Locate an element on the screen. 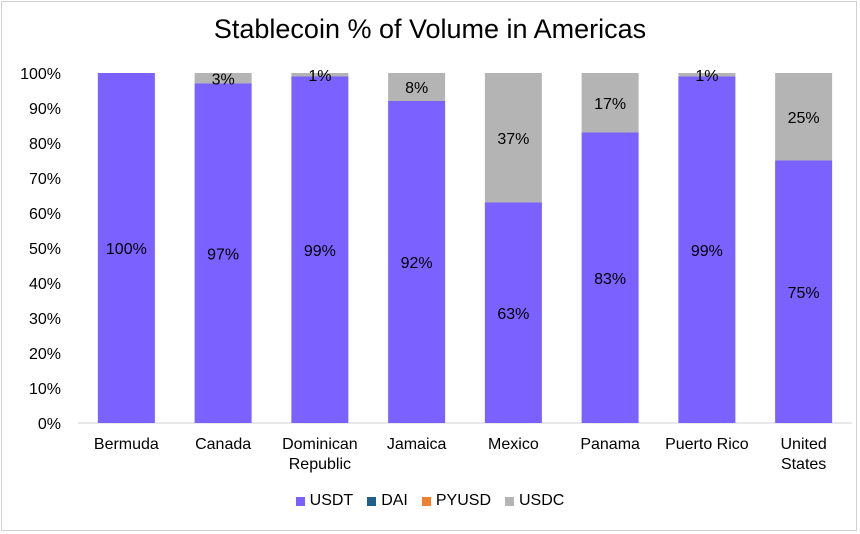 The image size is (860, 534). legend-item-pyusd: PYUSD is located at coordinates (456, 501).